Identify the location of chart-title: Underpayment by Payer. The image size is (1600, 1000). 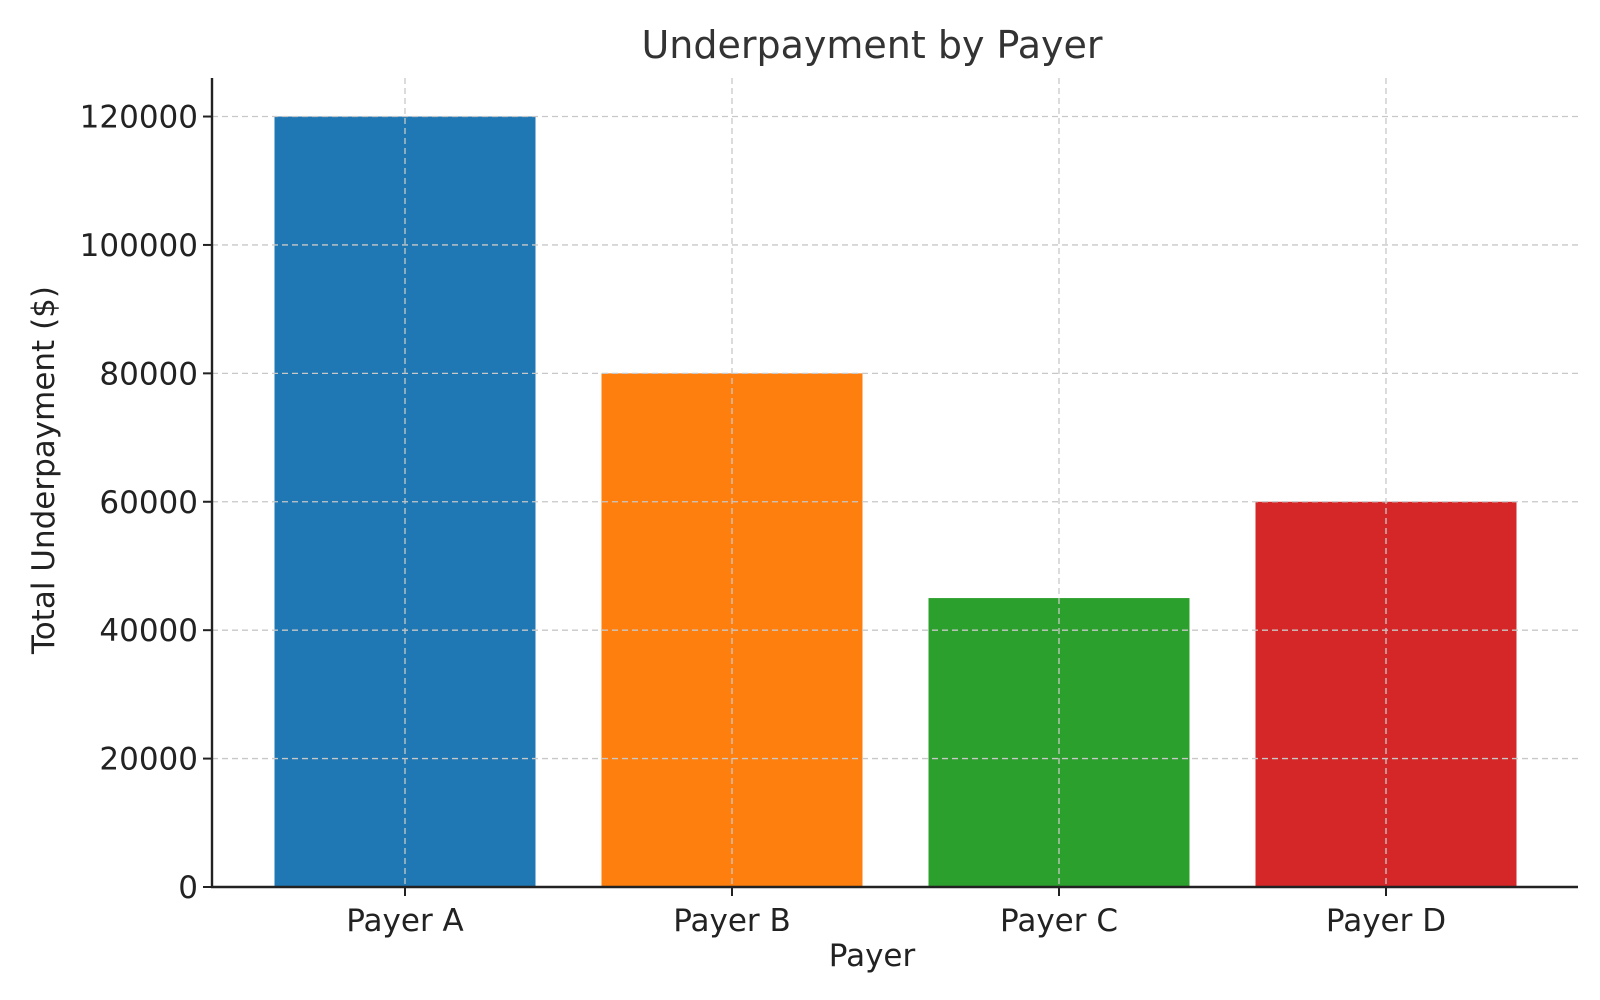
(871, 45).